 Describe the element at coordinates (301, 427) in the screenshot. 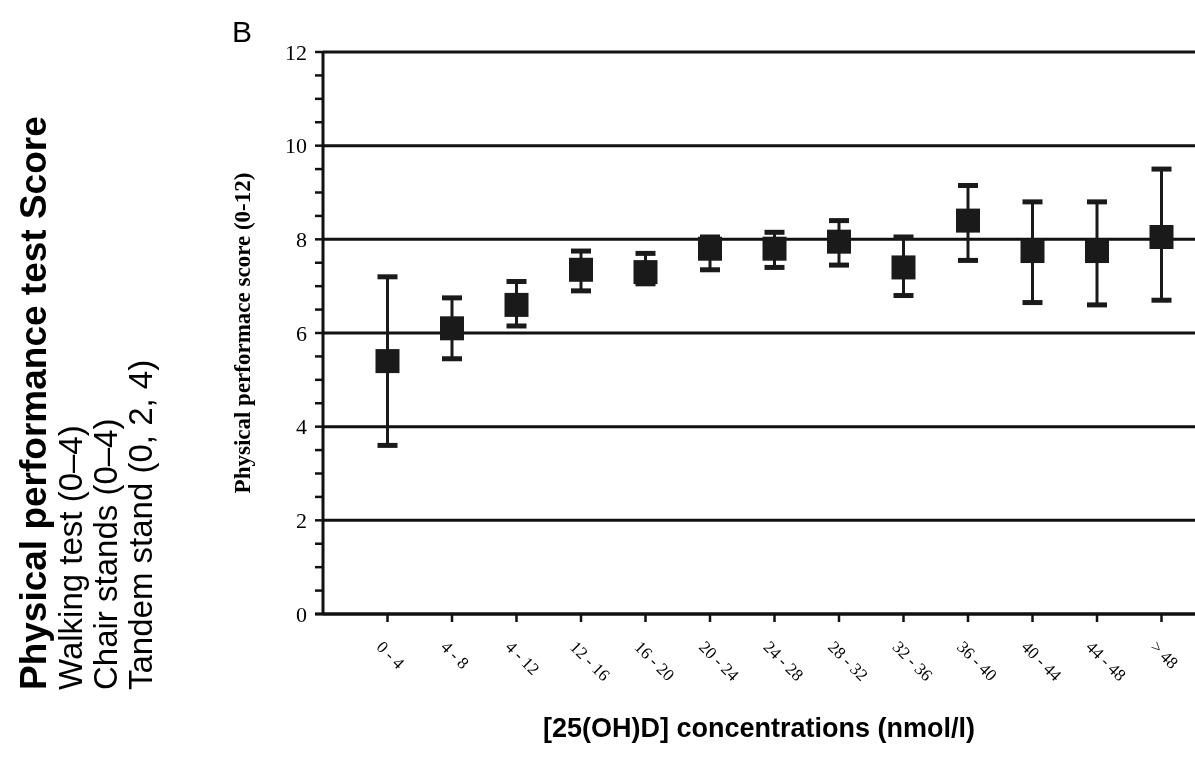

I see `y-tick-label: 4` at that location.